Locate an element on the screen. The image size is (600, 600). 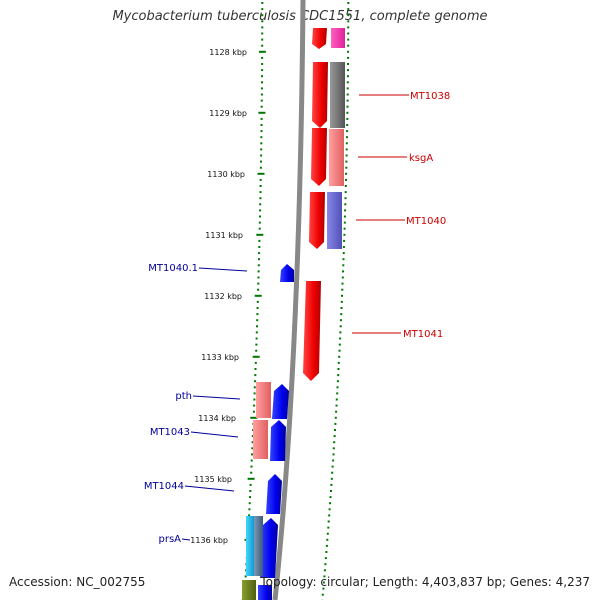
gene-label-mt1040: MT1040 is located at coordinates (426, 221).